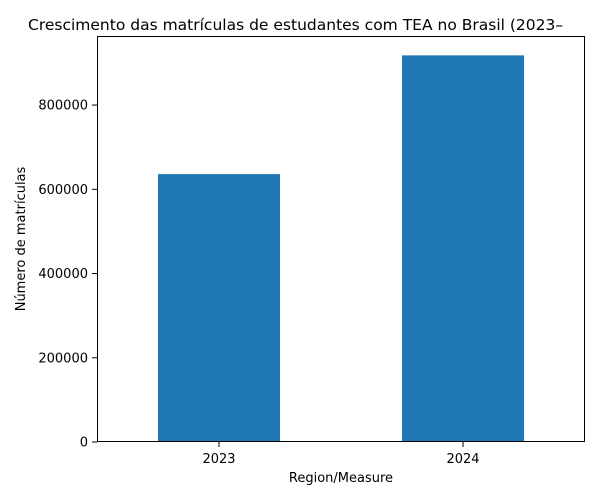 The height and width of the screenshot is (500, 600). What do you see at coordinates (219, 308) in the screenshot?
I see `bar-2023` at bounding box center [219, 308].